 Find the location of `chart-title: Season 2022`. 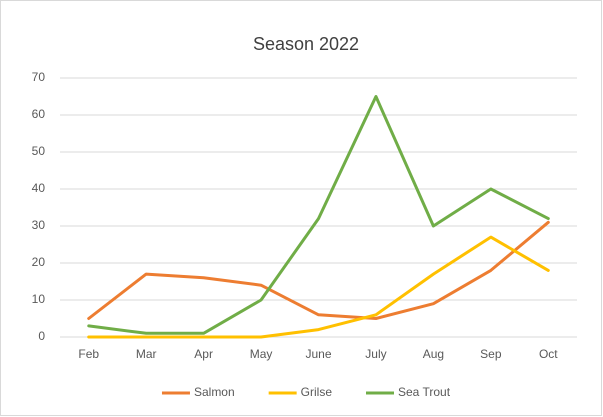

chart-title: Season 2022 is located at coordinates (306, 44).